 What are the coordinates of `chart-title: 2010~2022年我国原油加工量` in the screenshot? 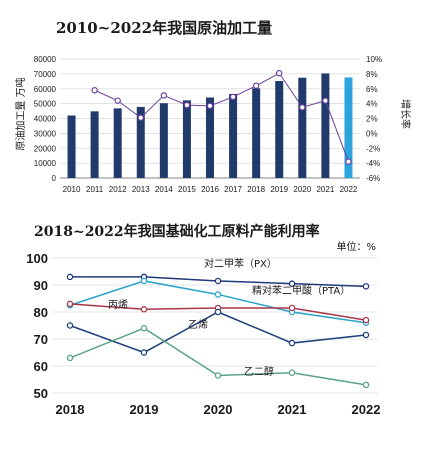 It's located at (164, 28).